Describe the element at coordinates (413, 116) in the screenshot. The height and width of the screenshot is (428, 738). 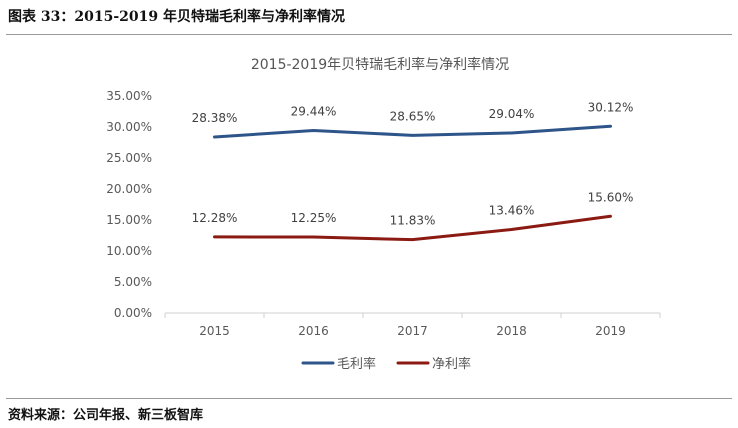
I see `data-label: 28.65%` at that location.